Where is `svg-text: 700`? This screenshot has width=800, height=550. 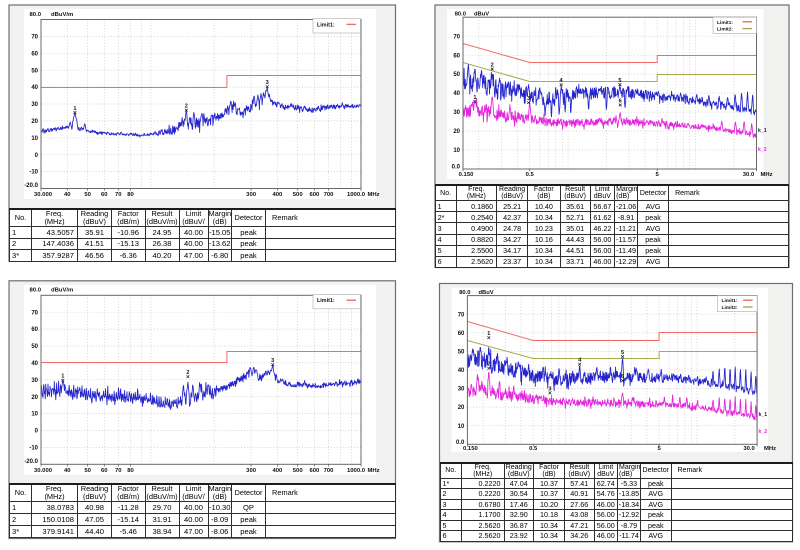
svg-text: 700 is located at coordinates (329, 195).